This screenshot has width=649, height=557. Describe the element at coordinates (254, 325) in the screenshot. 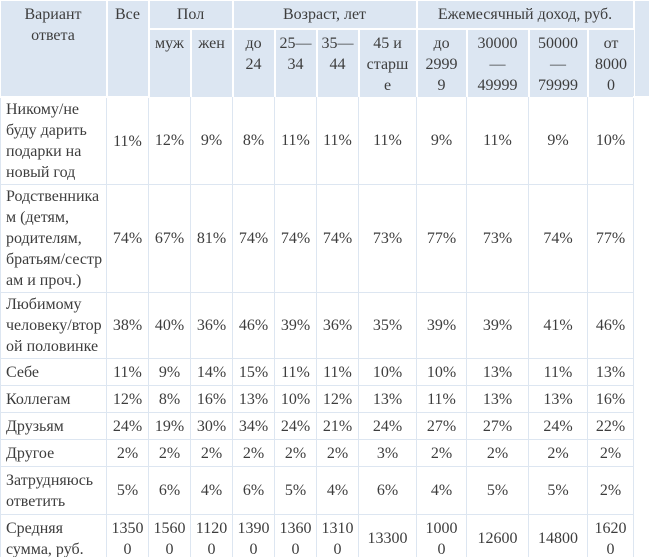

I see `value-cell: 46%` at that location.